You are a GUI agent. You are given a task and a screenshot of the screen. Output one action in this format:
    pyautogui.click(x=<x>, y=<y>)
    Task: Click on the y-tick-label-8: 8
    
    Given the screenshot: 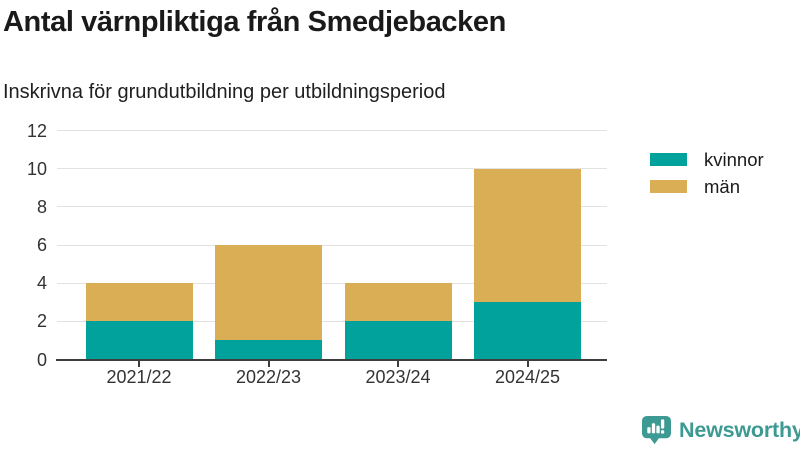 What is the action you would take?
    pyautogui.click(x=41, y=206)
    